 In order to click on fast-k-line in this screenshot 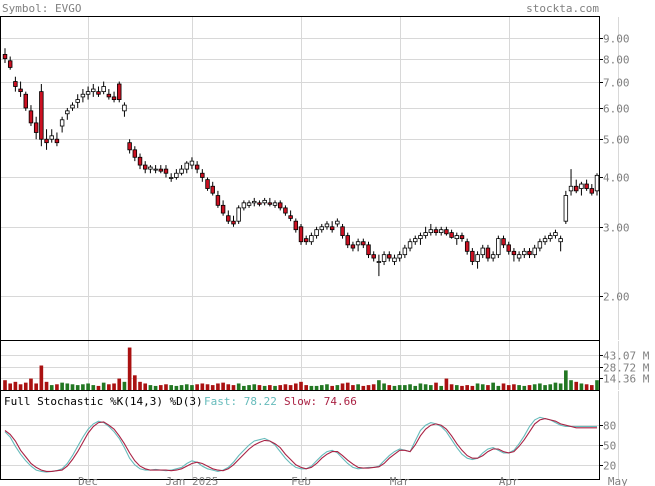, I will do `click(300, 444)`.